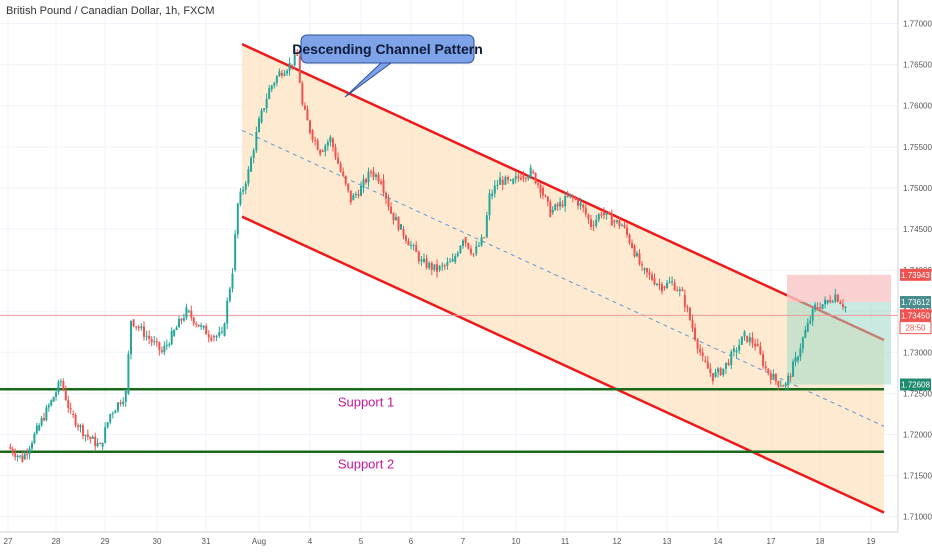 This screenshot has height=555, width=932. What do you see at coordinates (8, 541) in the screenshot?
I see `x-tick-label: 27` at bounding box center [8, 541].